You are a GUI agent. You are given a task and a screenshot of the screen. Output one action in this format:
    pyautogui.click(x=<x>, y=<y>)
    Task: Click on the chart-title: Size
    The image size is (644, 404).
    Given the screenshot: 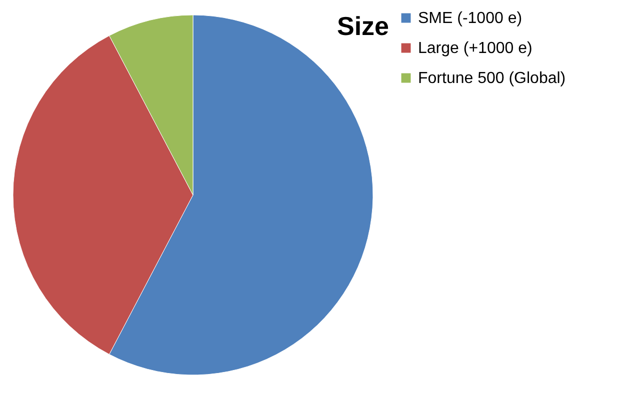 What is the action you would take?
    pyautogui.click(x=363, y=26)
    